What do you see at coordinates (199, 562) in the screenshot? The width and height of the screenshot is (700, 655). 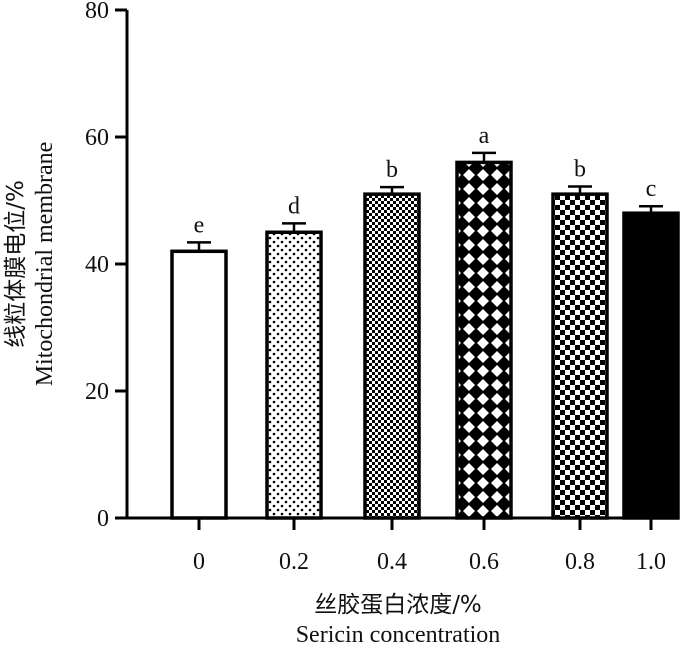 I see `x-tick-label: 0` at bounding box center [199, 562].